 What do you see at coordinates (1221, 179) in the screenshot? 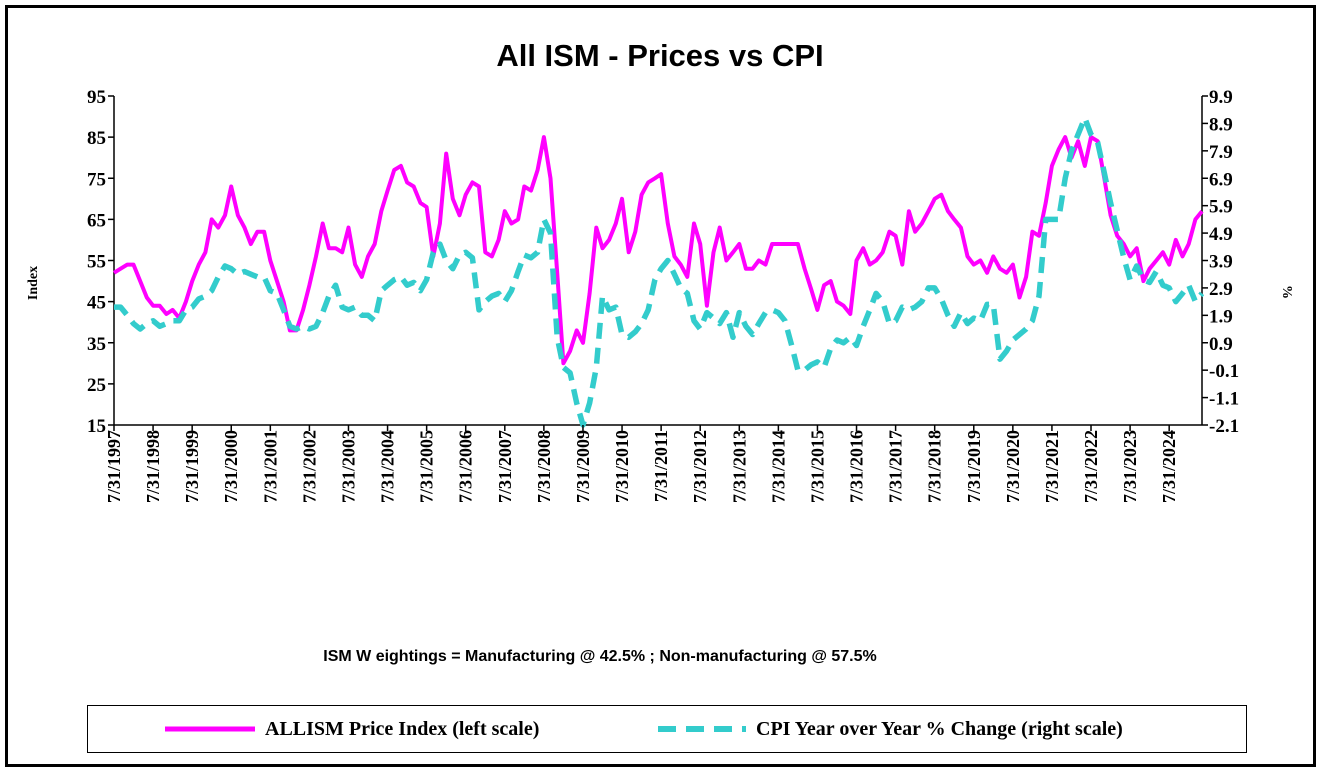
I see `y-tick-label-right: 6.9` at bounding box center [1221, 179].